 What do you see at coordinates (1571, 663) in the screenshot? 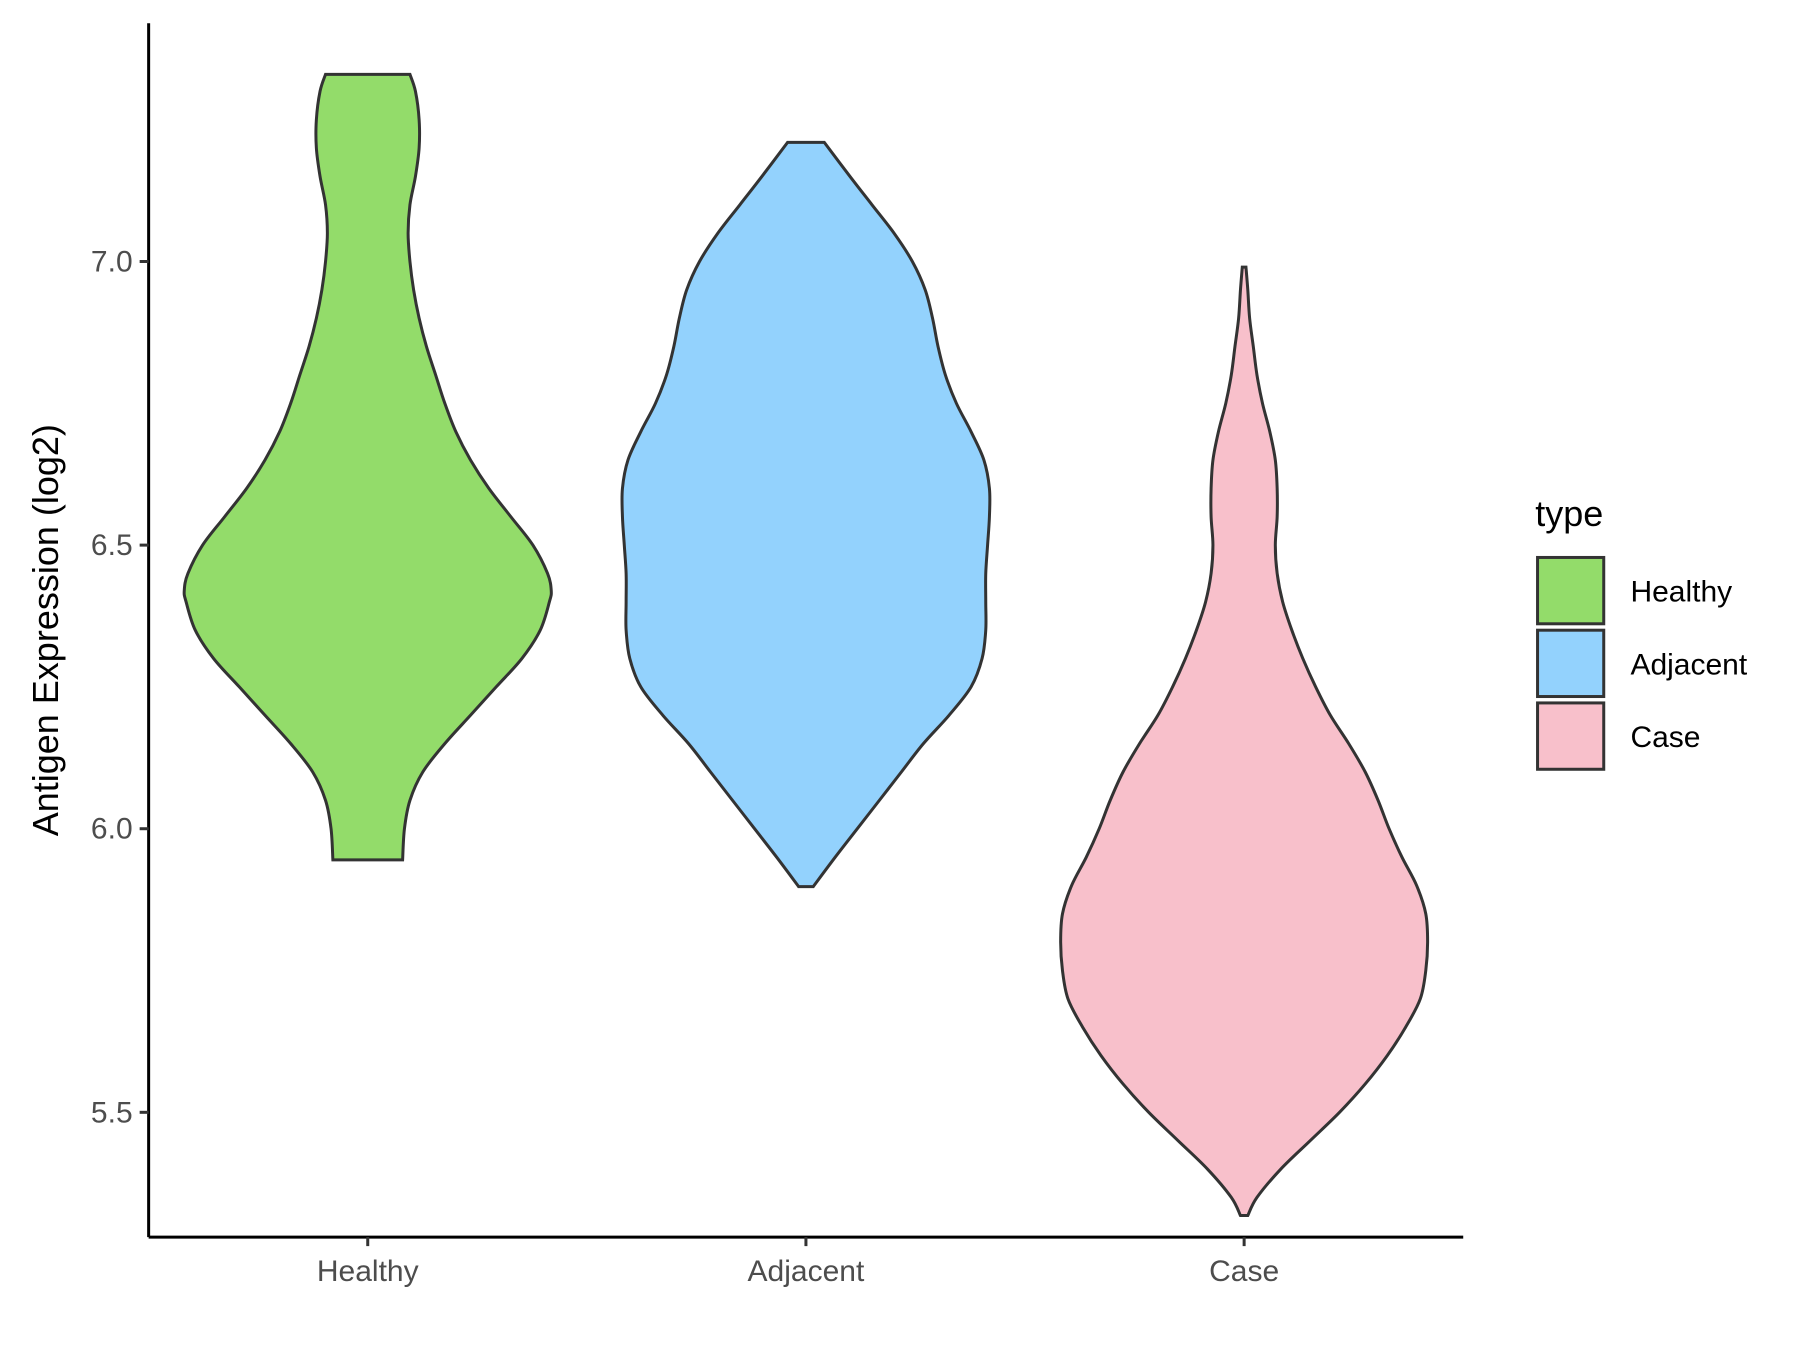
I see `legend-key-adjacent` at bounding box center [1571, 663].